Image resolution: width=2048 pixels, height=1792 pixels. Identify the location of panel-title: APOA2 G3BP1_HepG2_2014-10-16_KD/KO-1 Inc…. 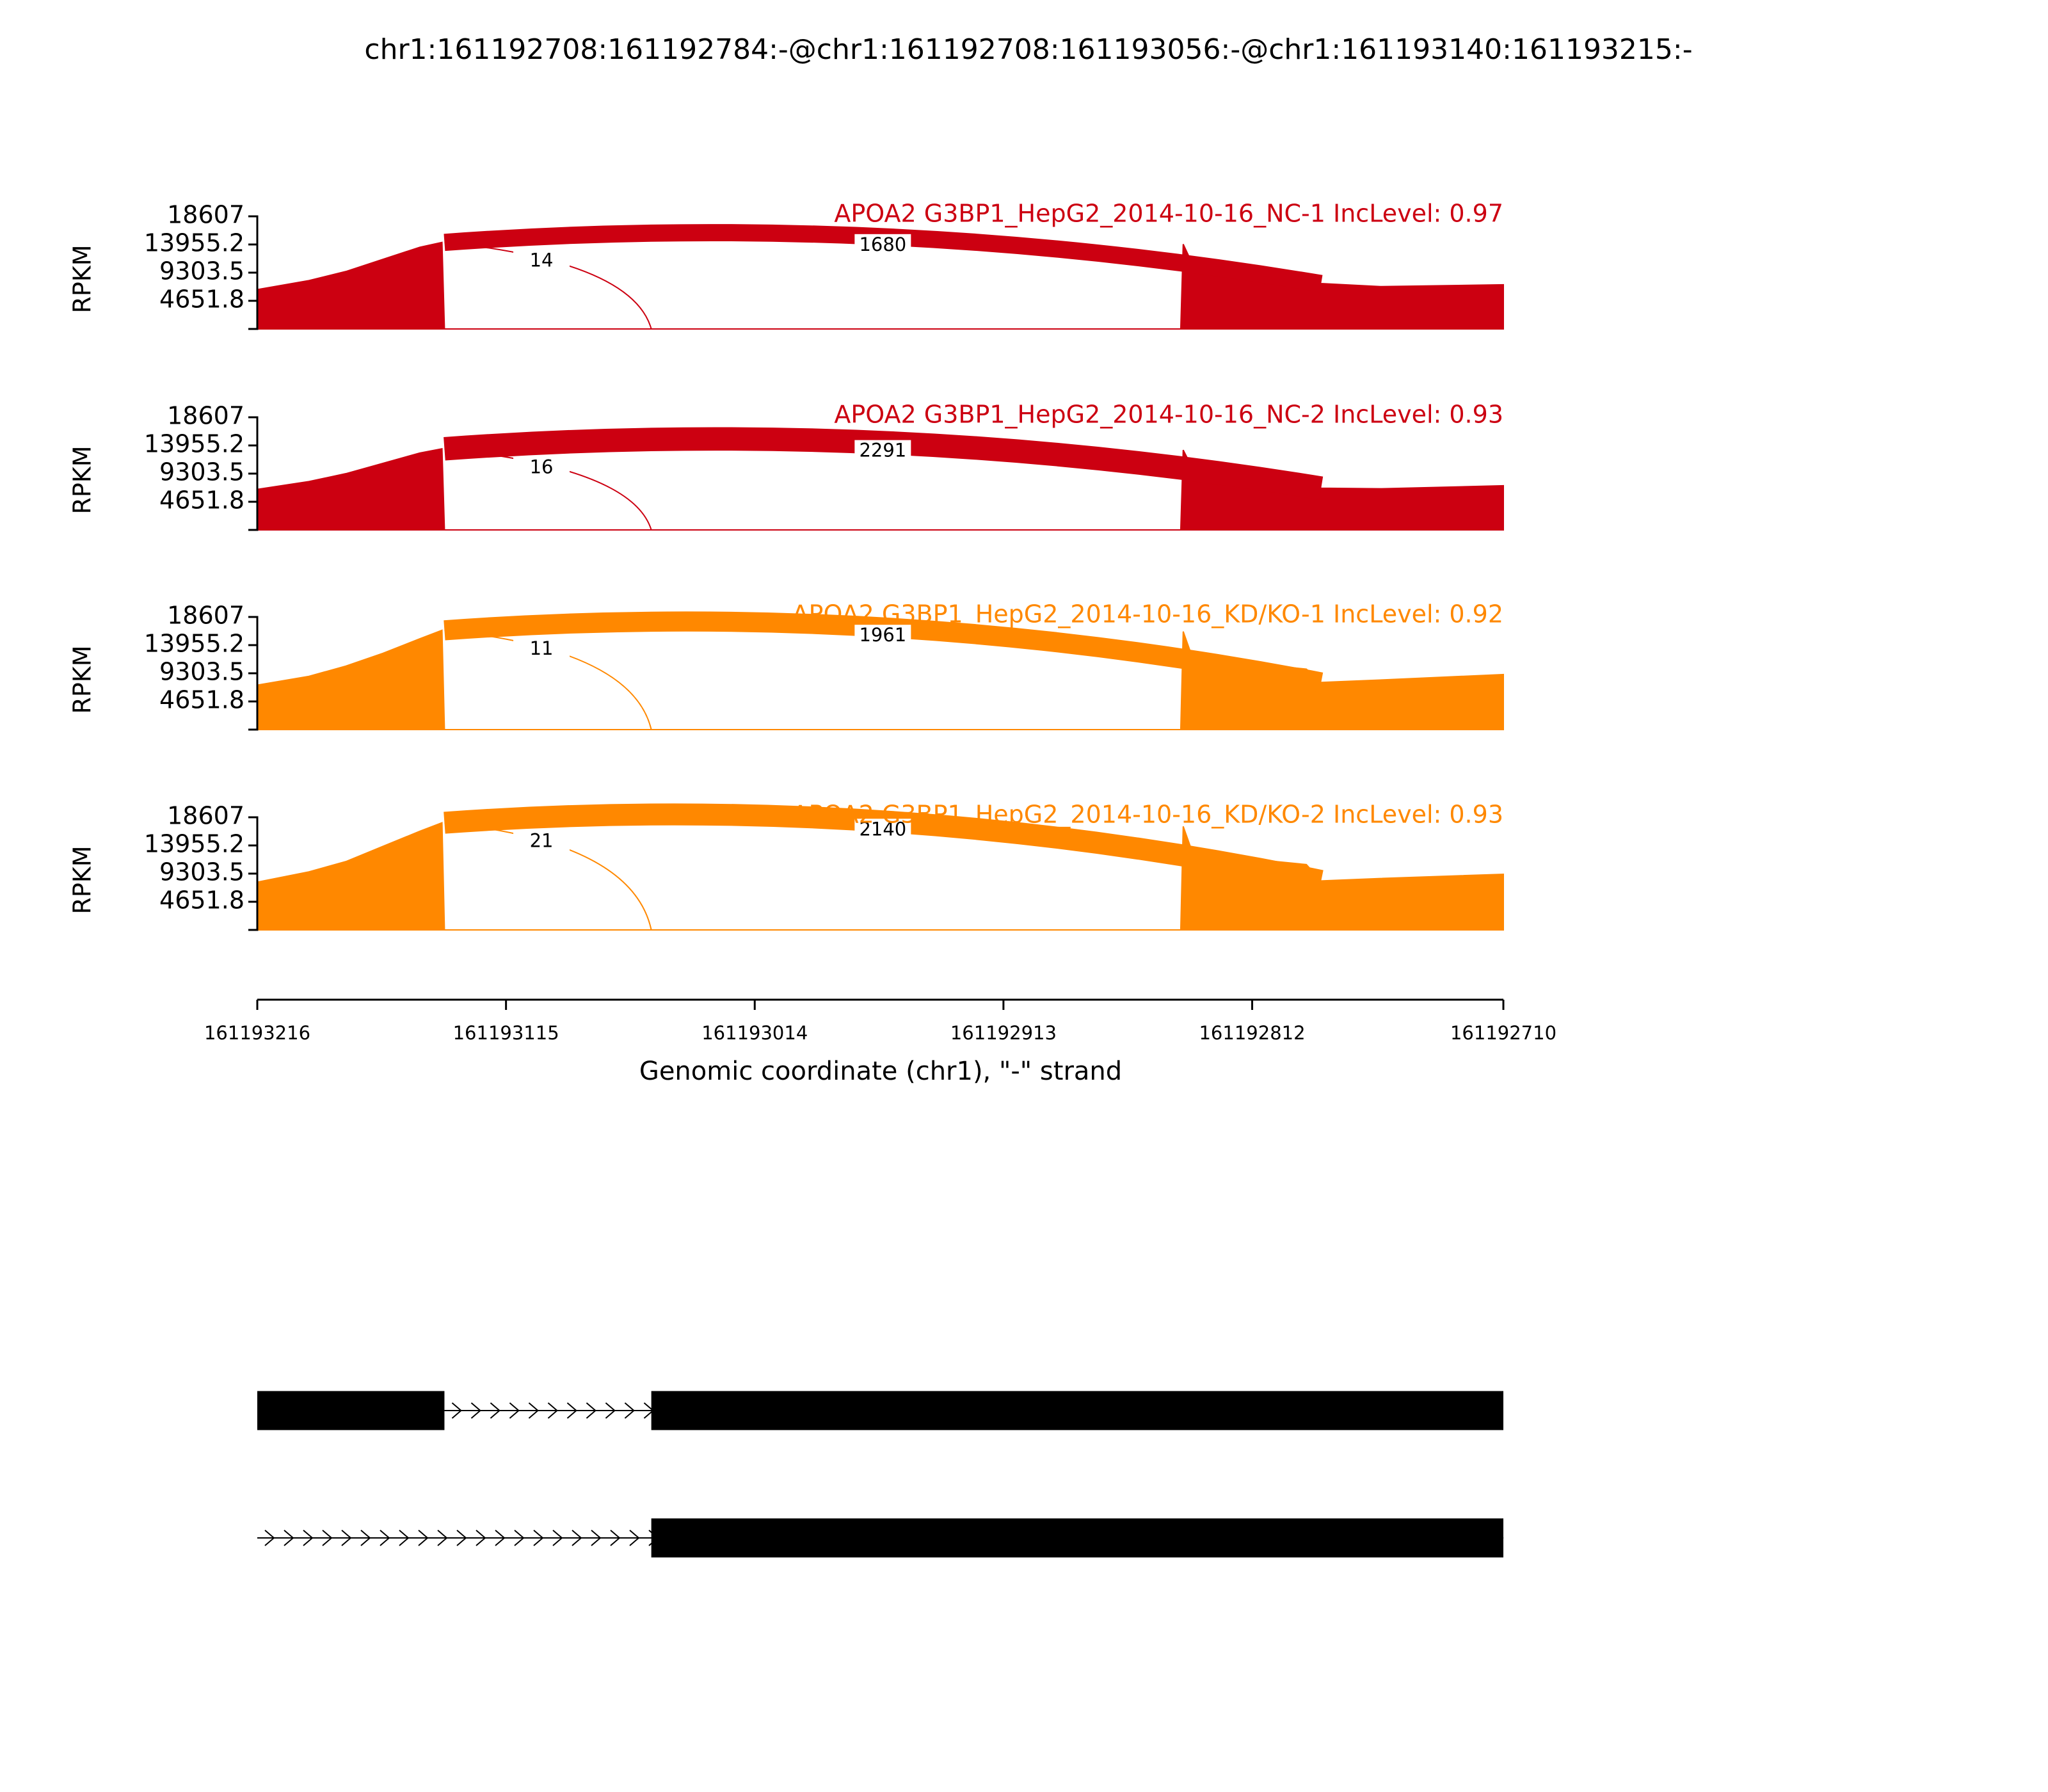
(1147, 614).